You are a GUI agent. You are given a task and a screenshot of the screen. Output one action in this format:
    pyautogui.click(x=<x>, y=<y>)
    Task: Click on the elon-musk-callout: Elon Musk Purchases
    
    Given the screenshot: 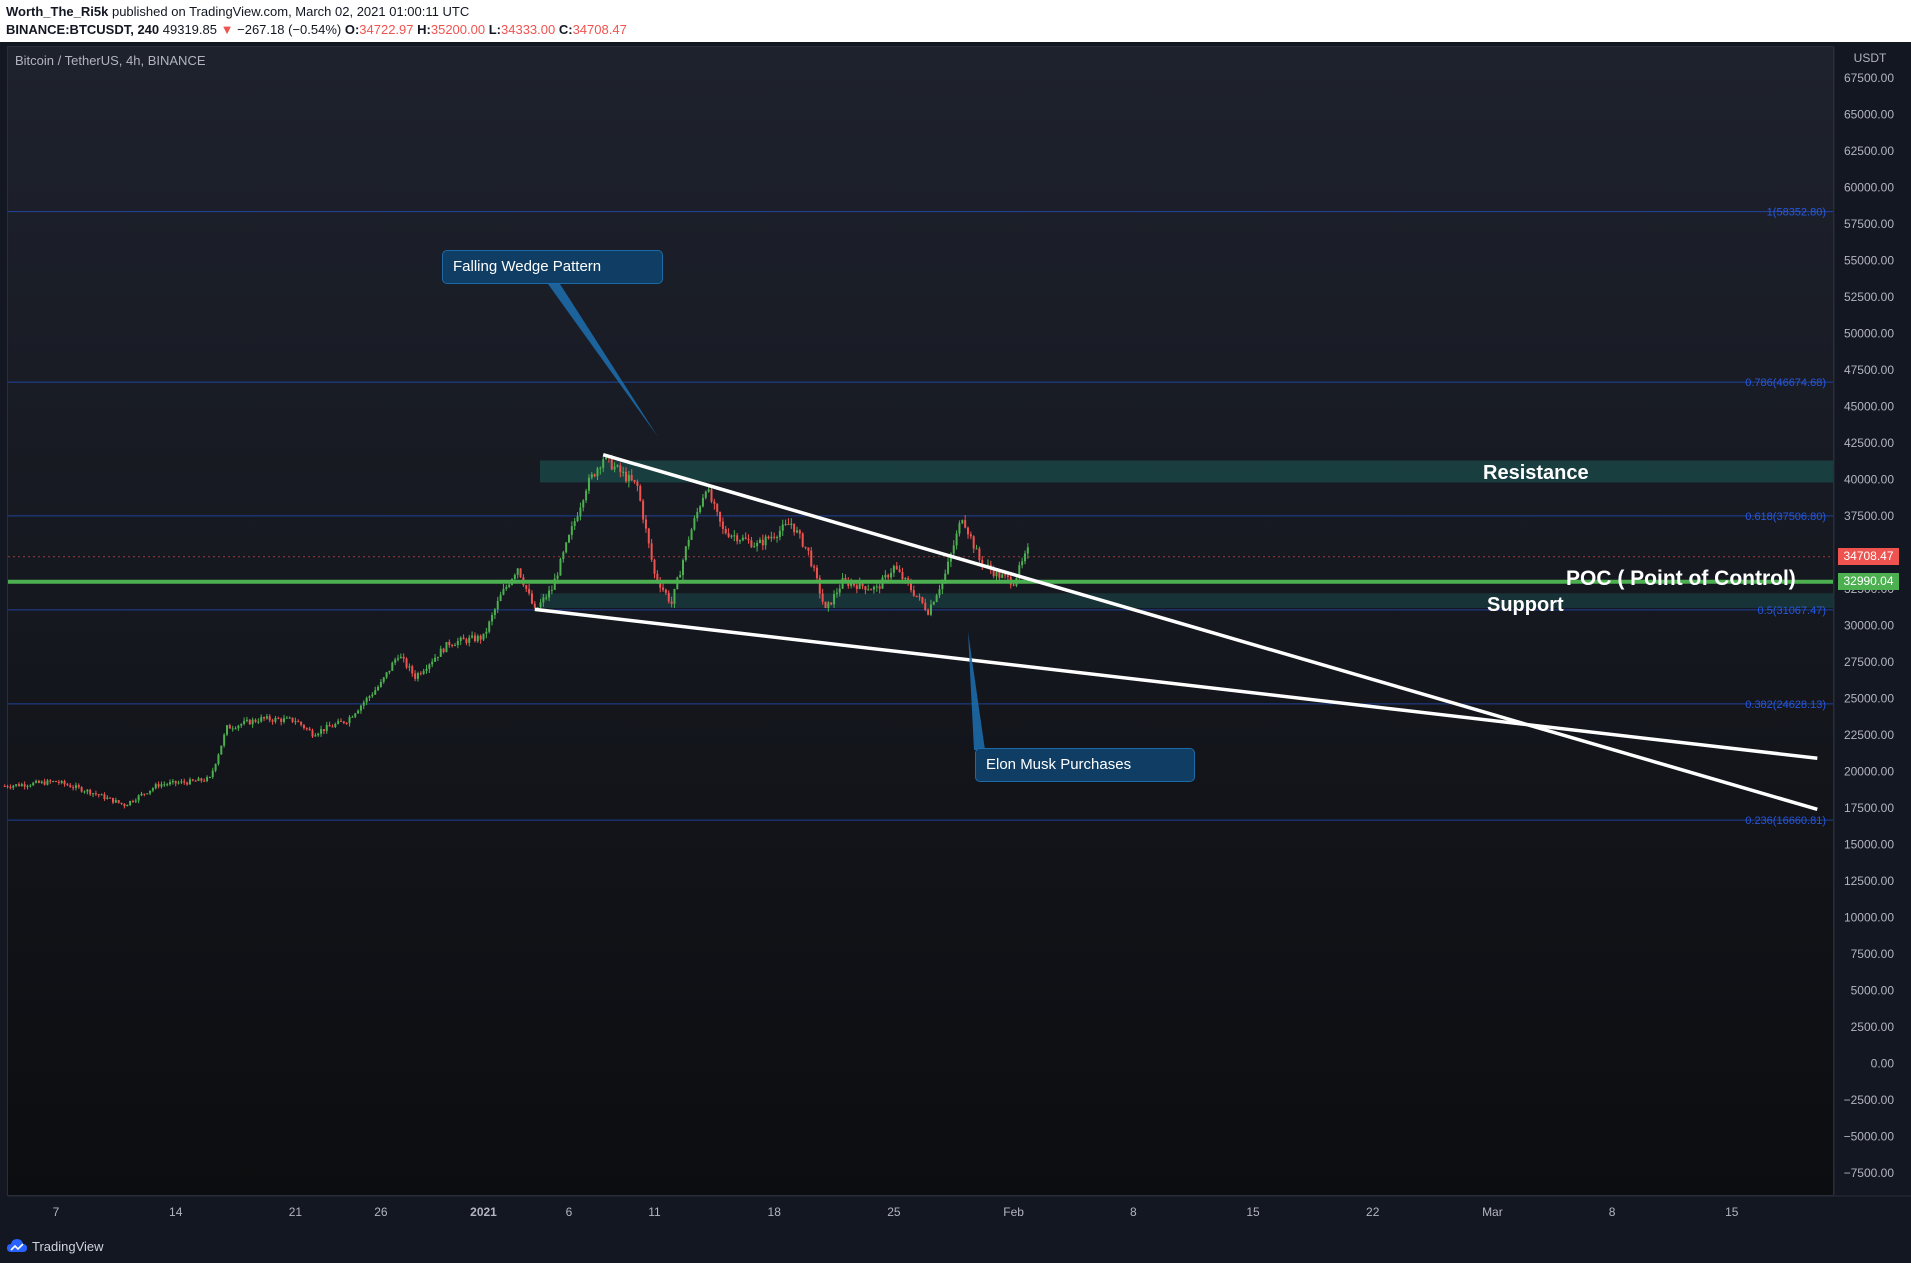 What is the action you would take?
    pyautogui.click(x=1085, y=765)
    